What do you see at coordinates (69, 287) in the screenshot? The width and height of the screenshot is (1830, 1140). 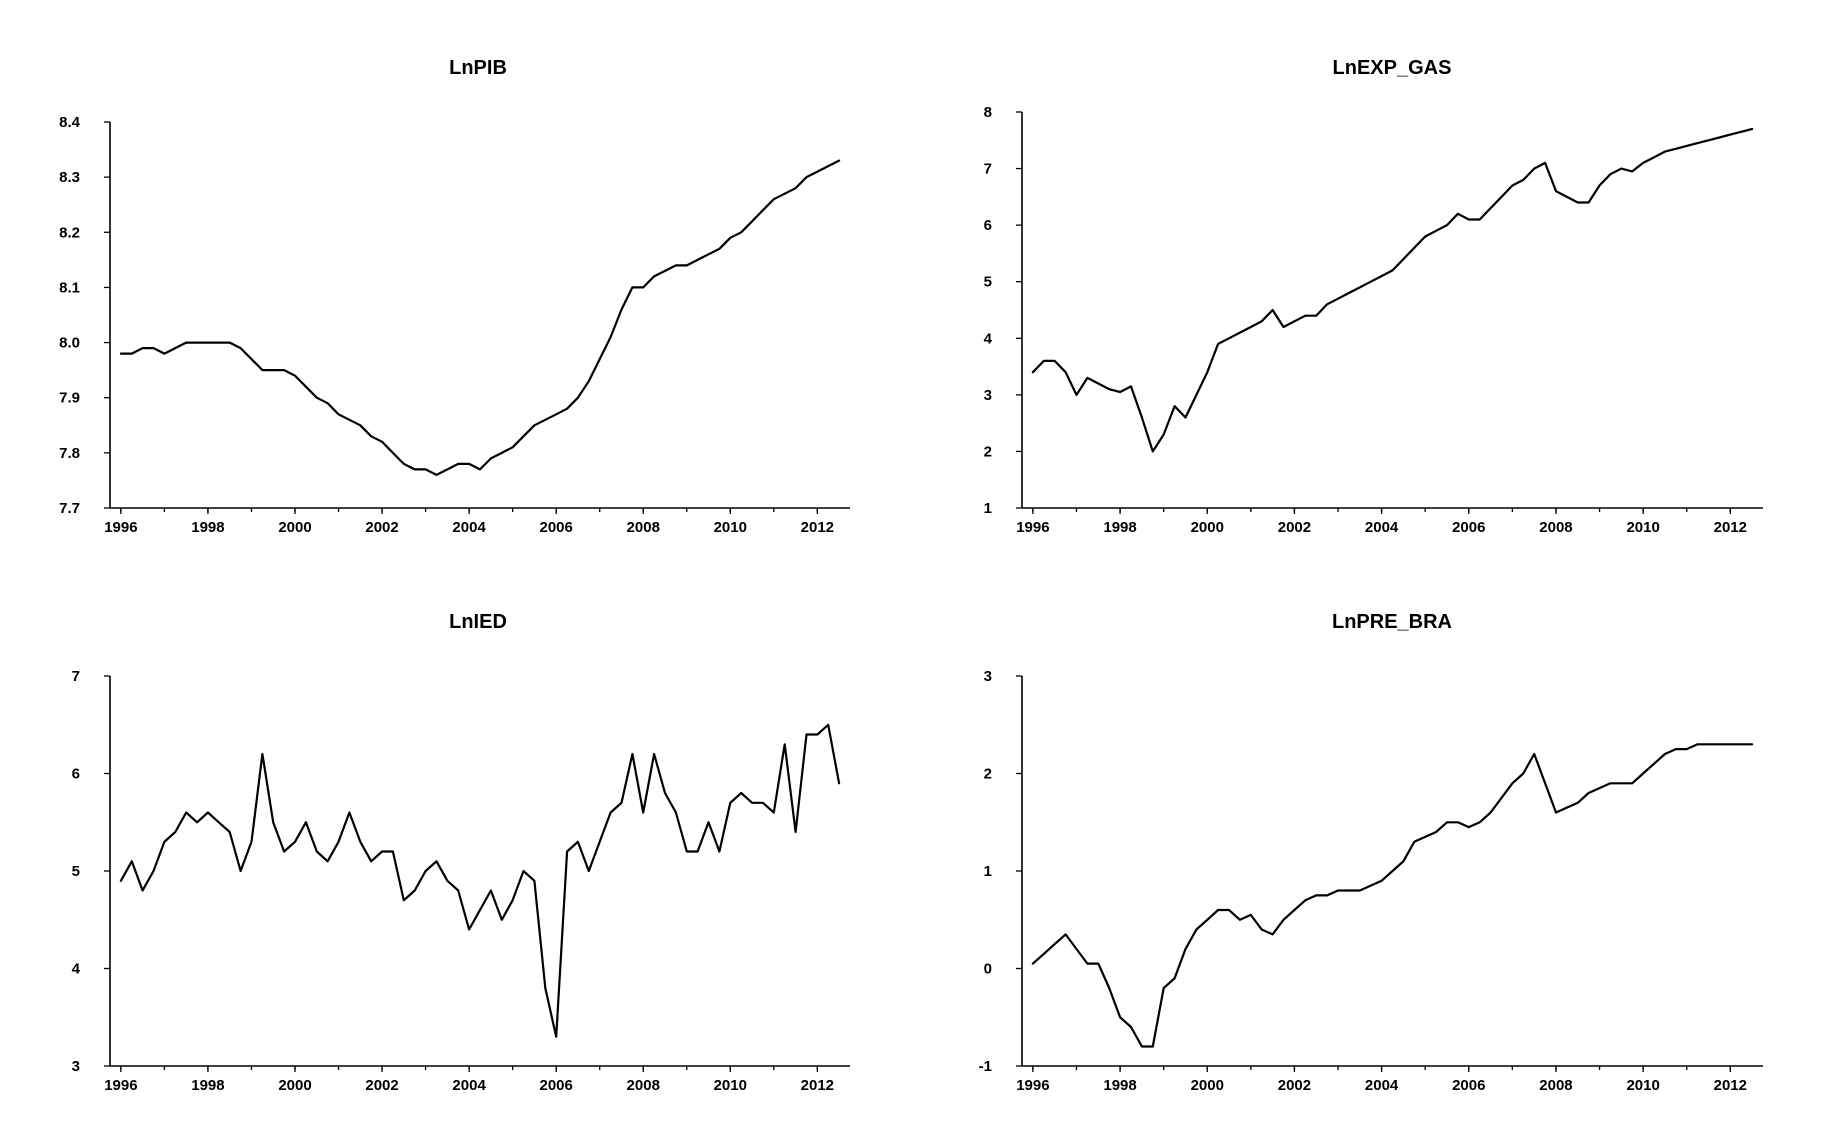 I see `y-tick-label: 8.1` at bounding box center [69, 287].